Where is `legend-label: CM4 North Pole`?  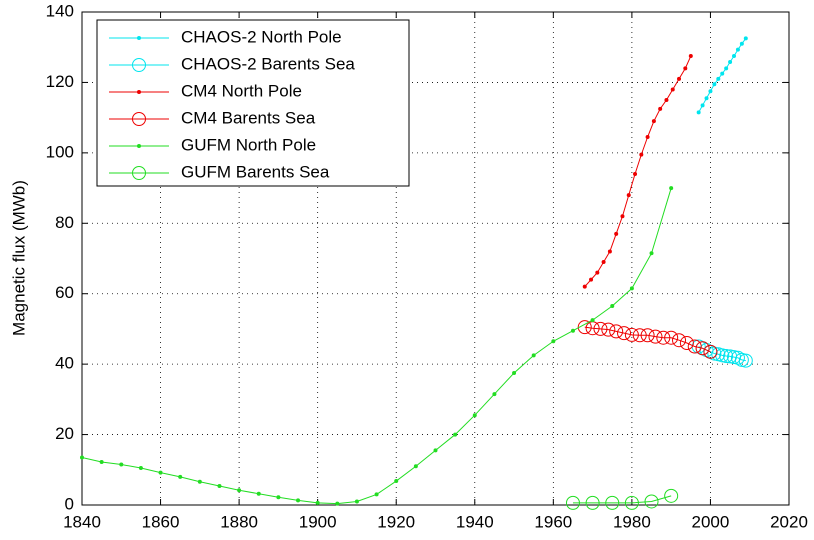 legend-label: CM4 North Pole is located at coordinates (241, 90).